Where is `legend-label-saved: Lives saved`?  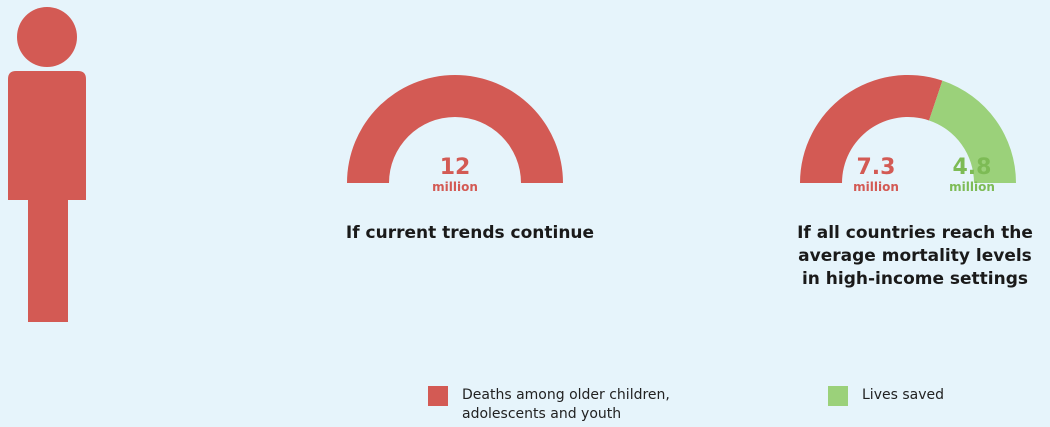 legend-label-saved: Lives saved is located at coordinates (903, 395).